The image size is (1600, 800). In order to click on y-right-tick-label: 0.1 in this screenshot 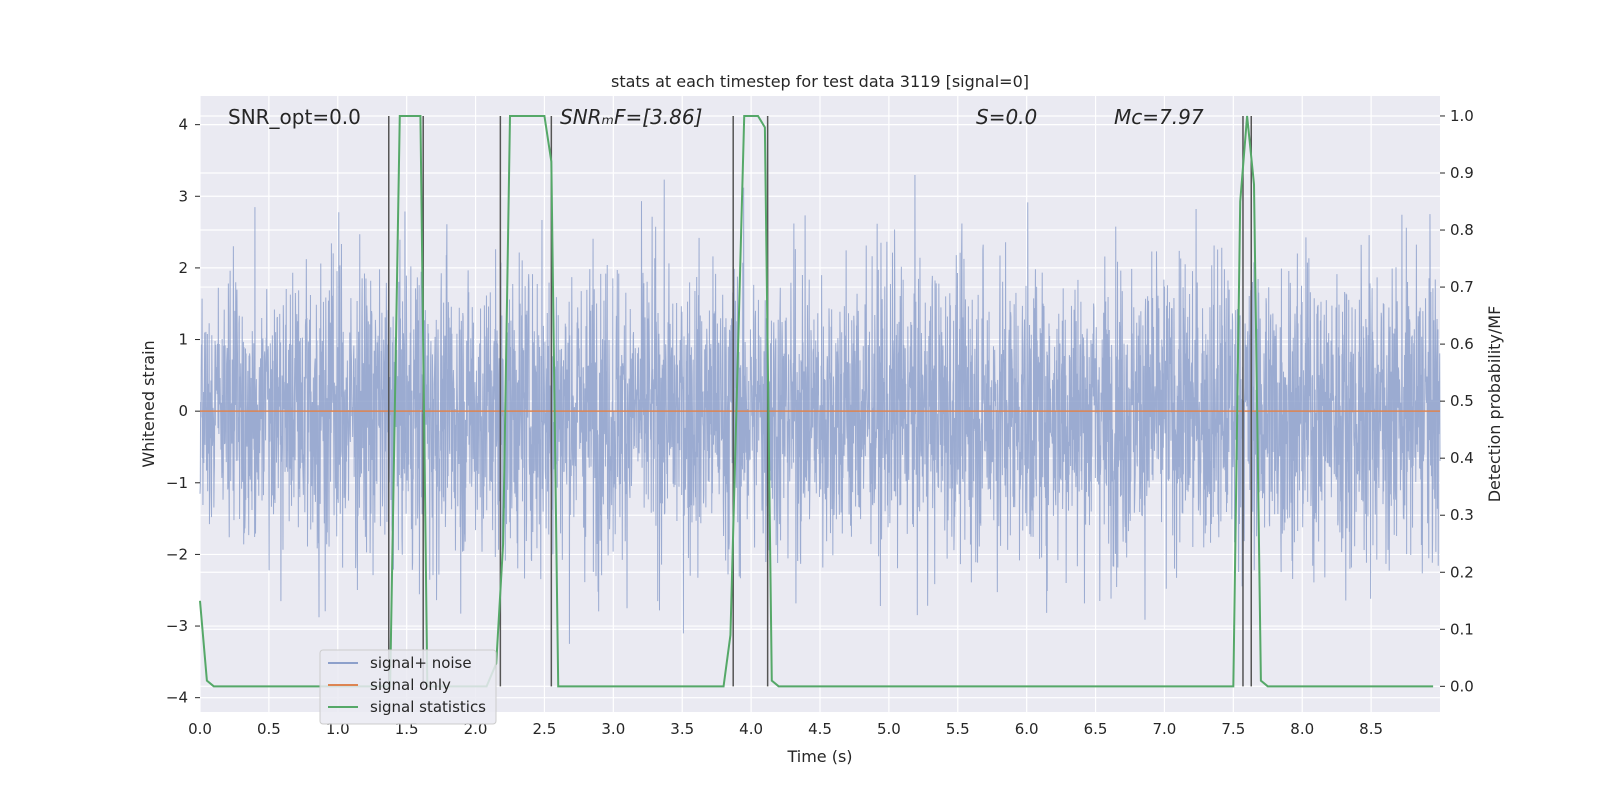, I will do `click(1462, 629)`.